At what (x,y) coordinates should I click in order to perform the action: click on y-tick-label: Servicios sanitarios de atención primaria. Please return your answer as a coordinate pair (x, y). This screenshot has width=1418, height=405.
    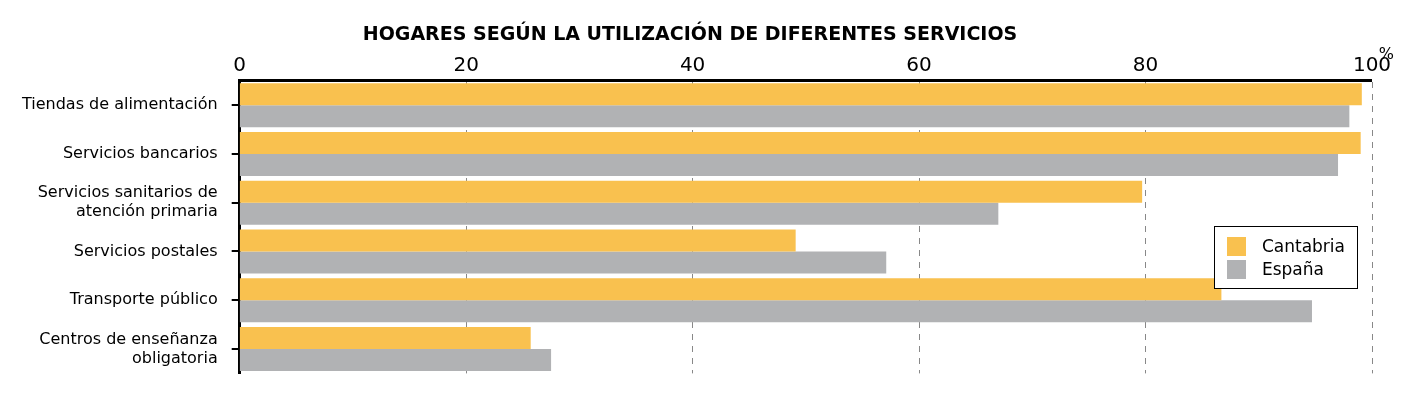
    Looking at the image, I should click on (127, 201).